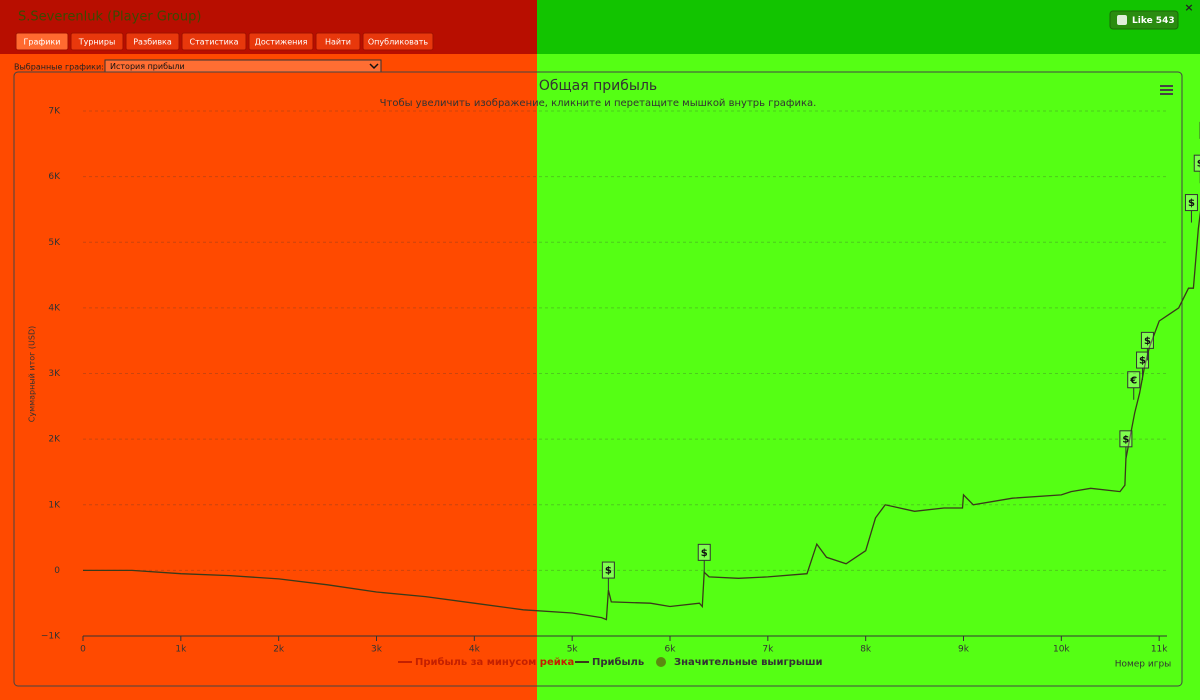 Image resolution: width=1200 pixels, height=700 pixels. I want to click on like-icon, so click(1122, 20).